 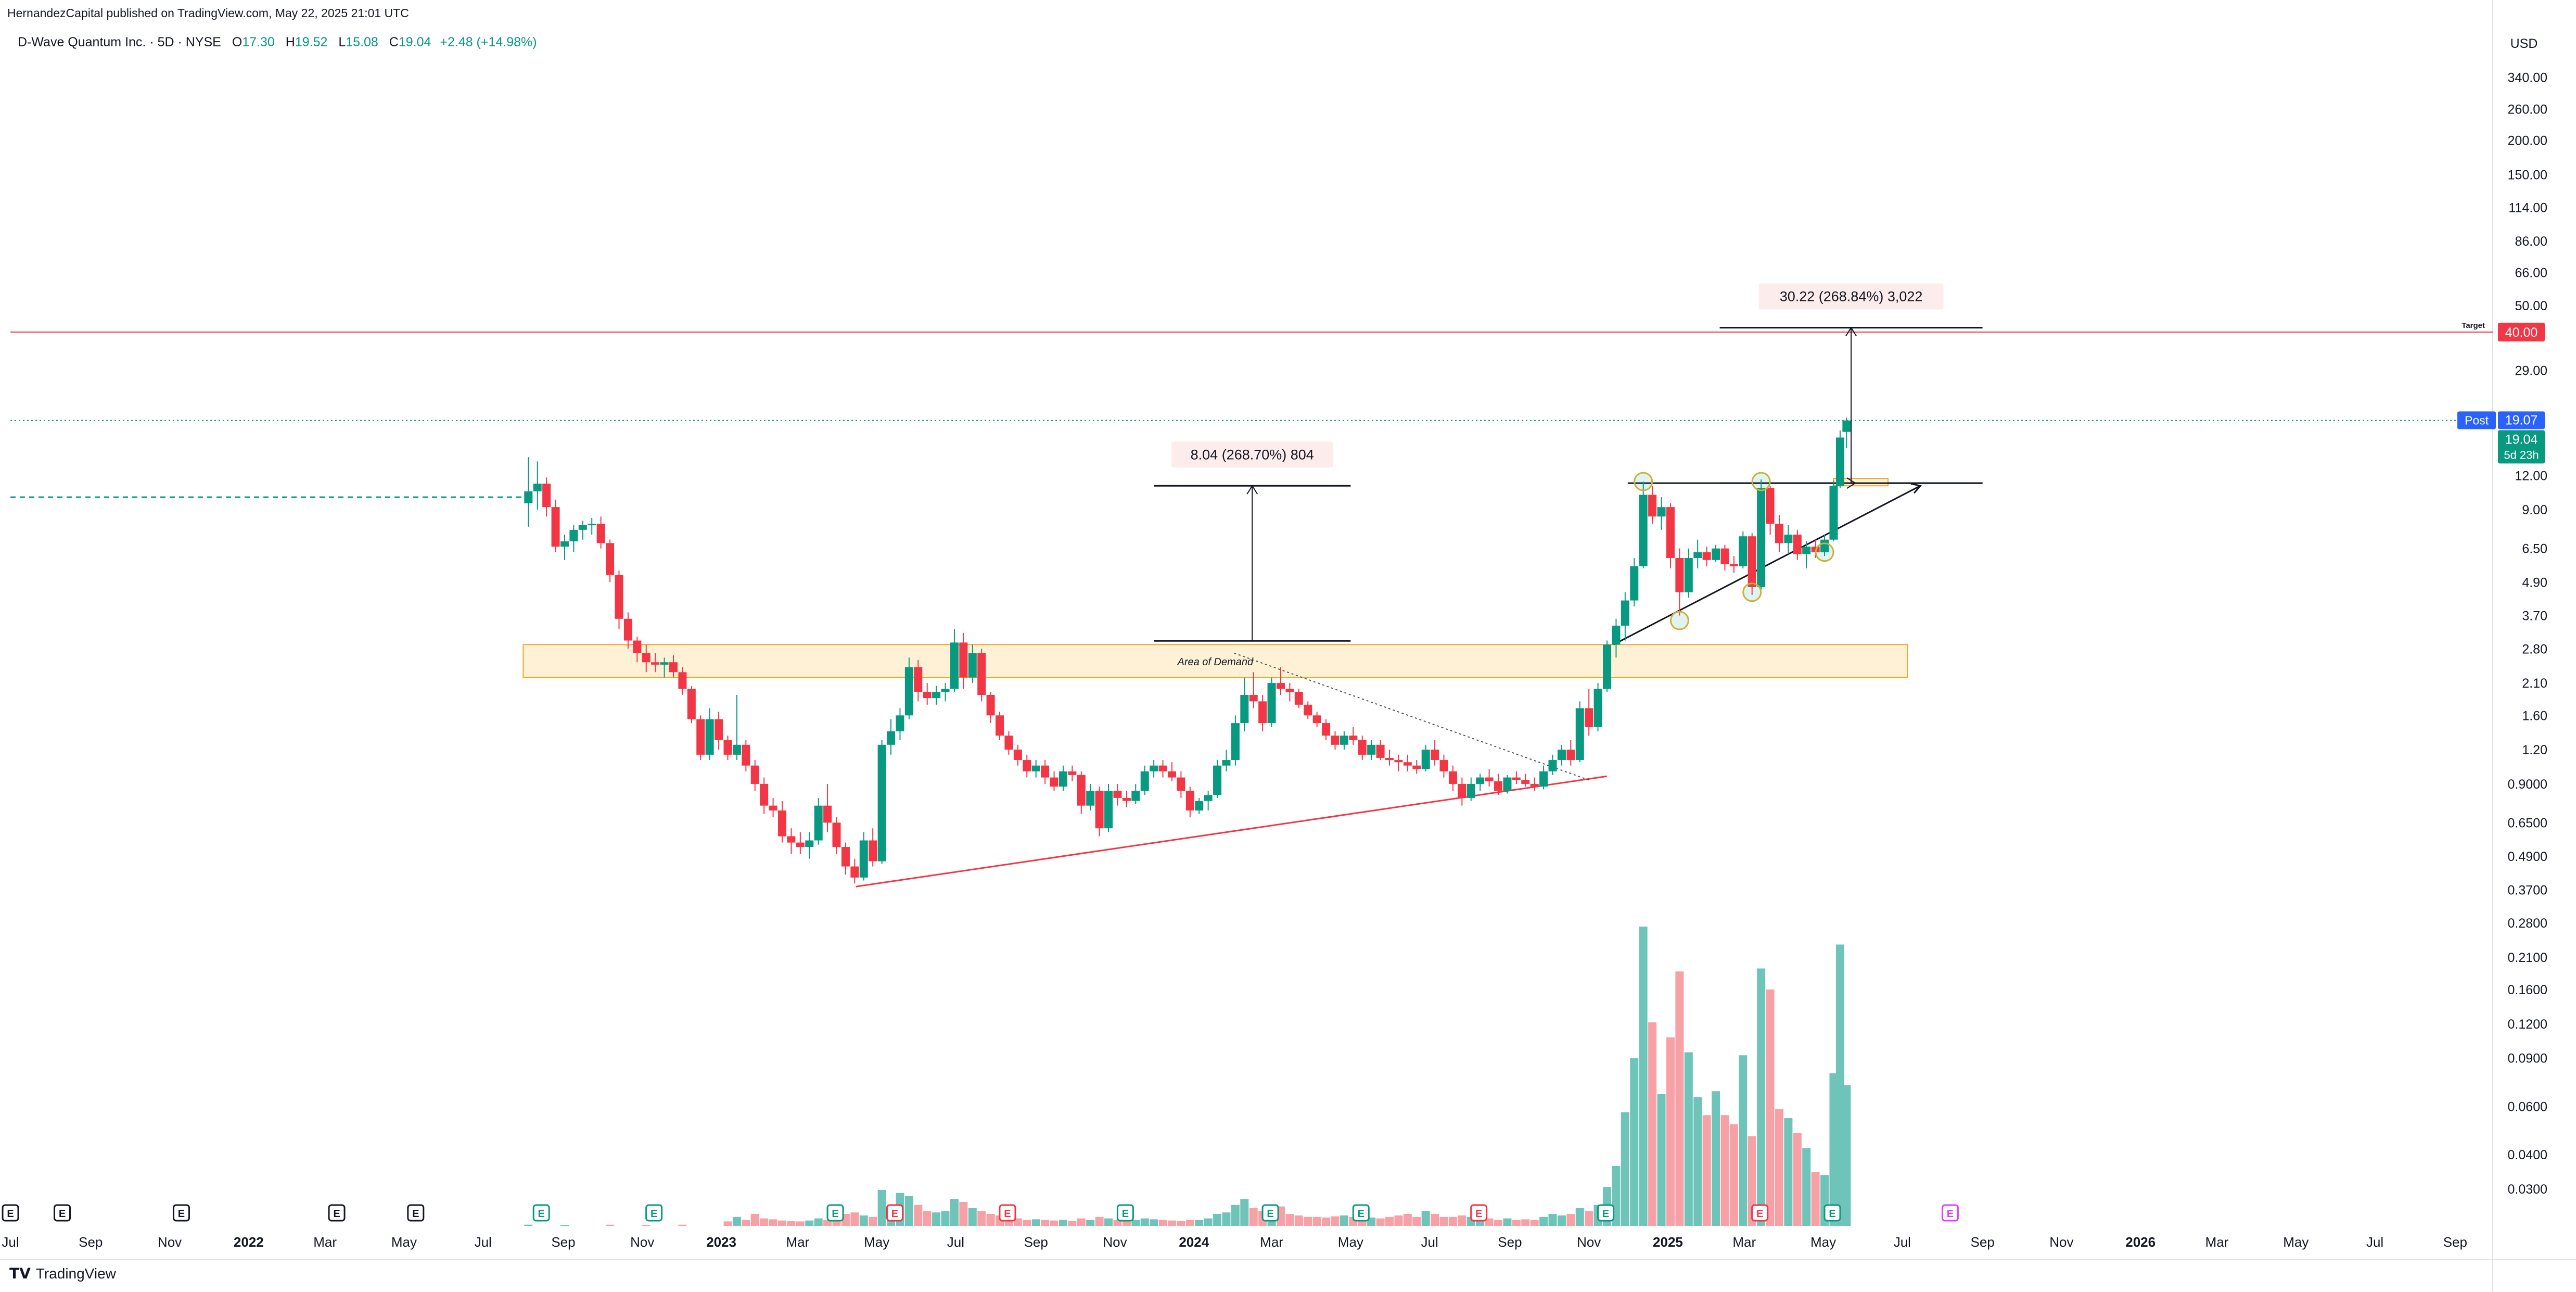 I want to click on y-tick-label: 114.00, so click(x=2527, y=207).